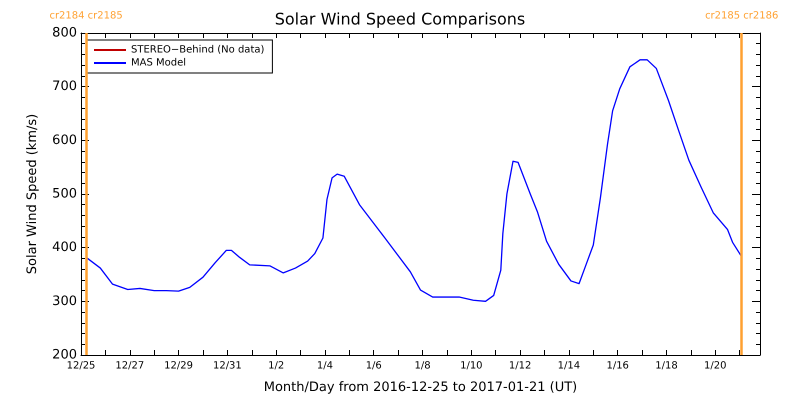  Describe the element at coordinates (64, 194) in the screenshot. I see `y-tick-label: 500` at that location.